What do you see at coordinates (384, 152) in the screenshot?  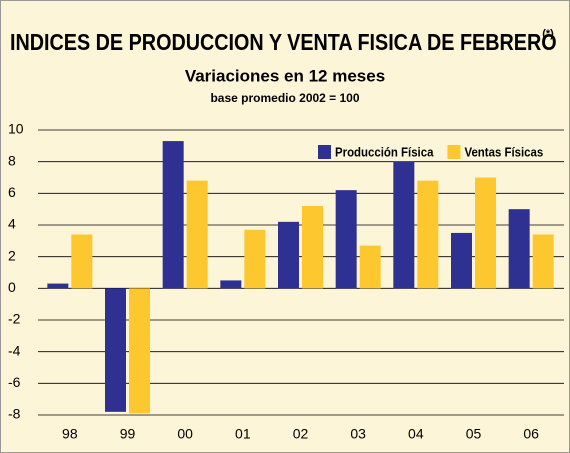 I see `legend-label: Producción Física` at bounding box center [384, 152].